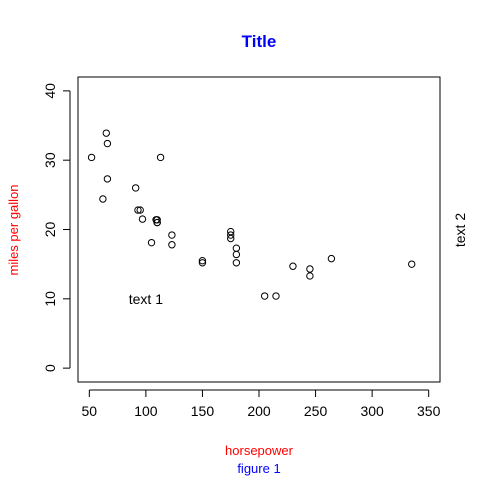 The image size is (480, 480). What do you see at coordinates (259, 411) in the screenshot?
I see `x-tick-label: 200` at bounding box center [259, 411].